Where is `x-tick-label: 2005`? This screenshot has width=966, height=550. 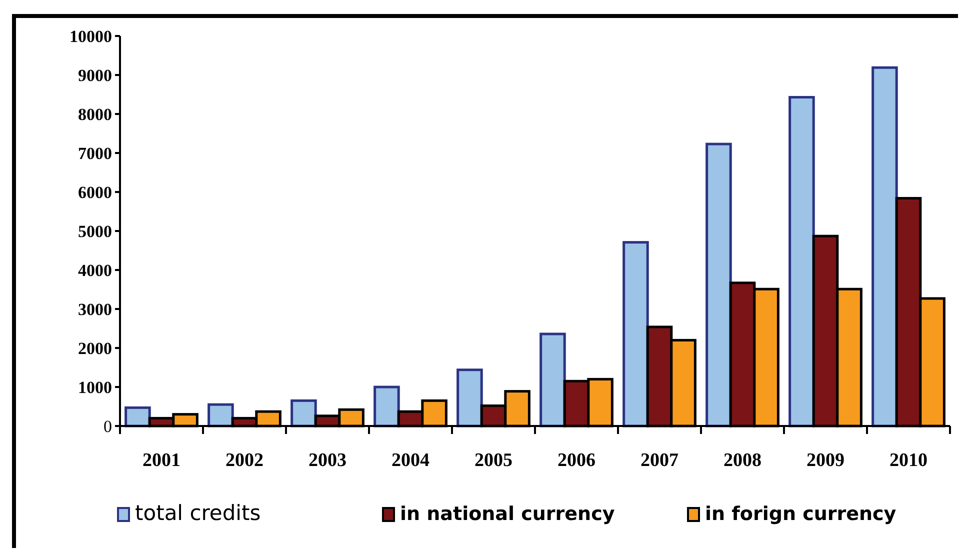 x-tick-label: 2005 is located at coordinates (493, 460).